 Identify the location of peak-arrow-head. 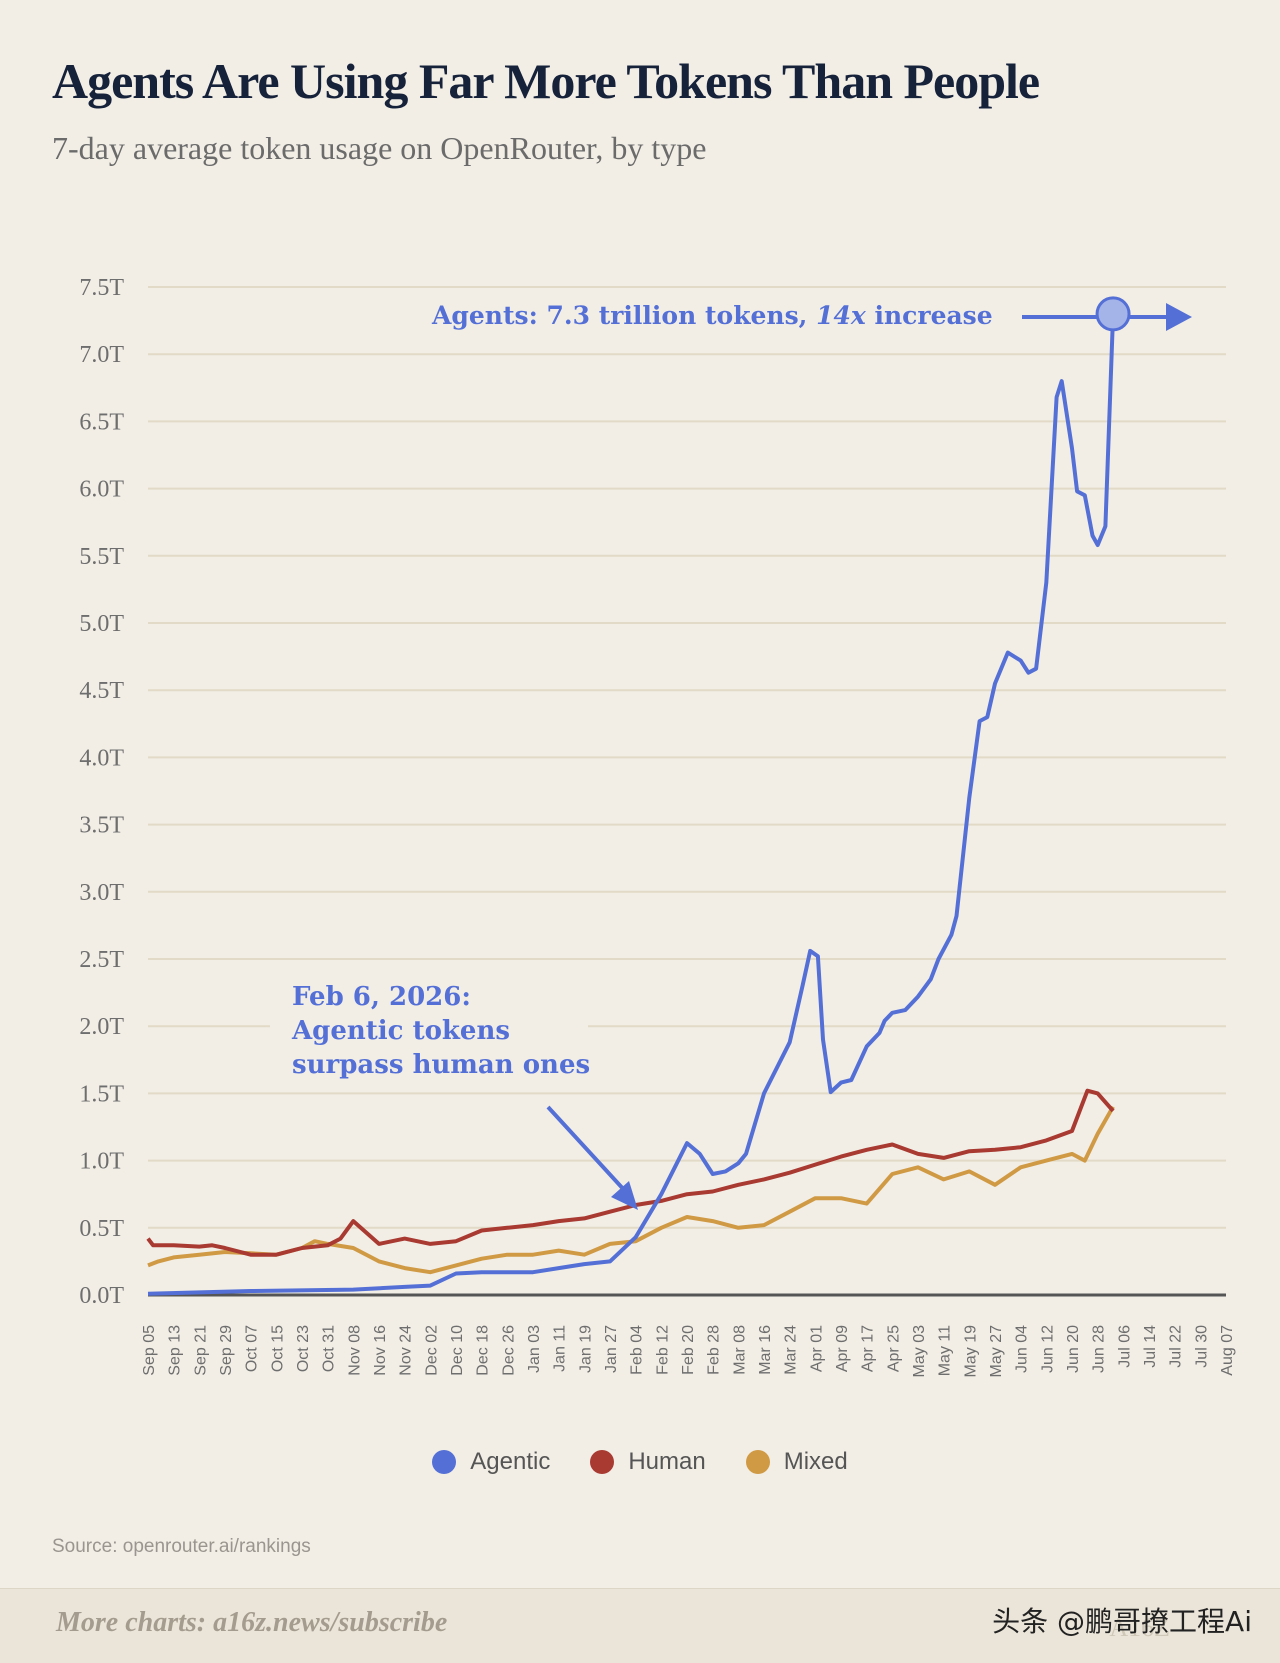
(1179, 317).